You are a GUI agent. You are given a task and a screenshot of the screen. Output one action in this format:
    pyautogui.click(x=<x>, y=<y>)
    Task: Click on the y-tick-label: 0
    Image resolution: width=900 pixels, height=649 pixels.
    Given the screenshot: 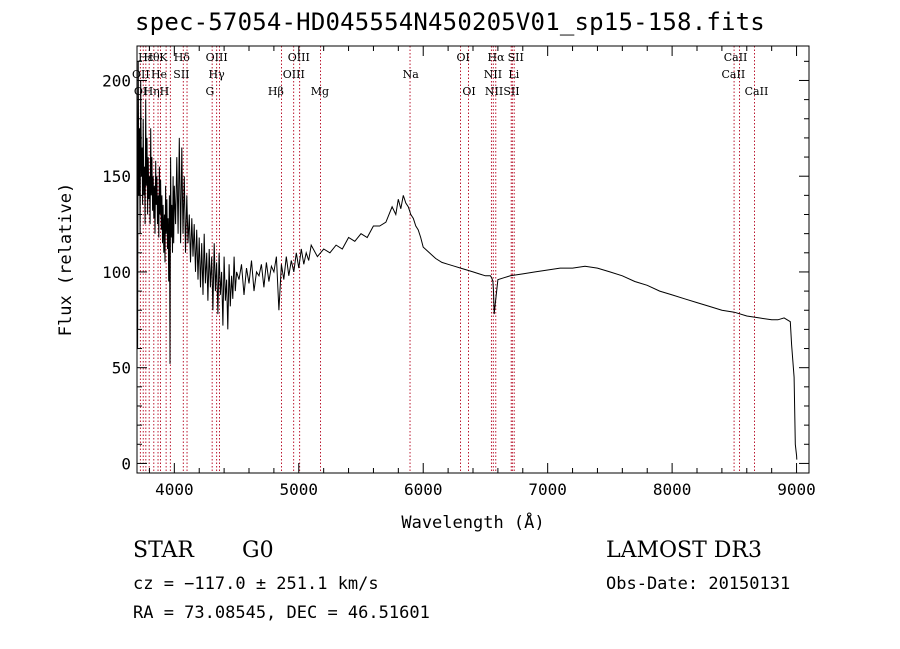 What is the action you would take?
    pyautogui.click(x=126, y=463)
    